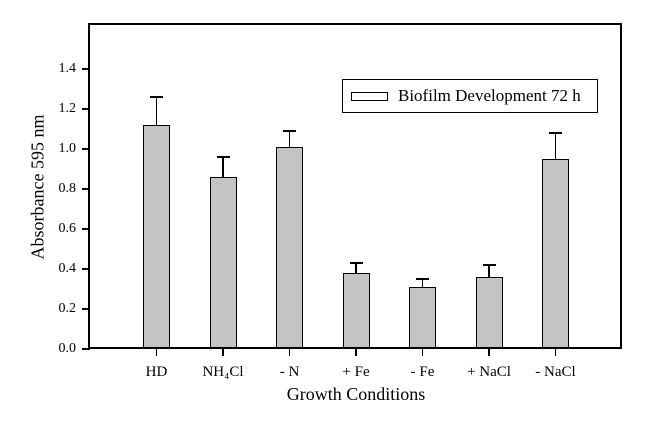 Image resolution: width=652 pixels, height=425 pixels. What do you see at coordinates (356, 372) in the screenshot?
I see `x-tick-label: + Fe` at bounding box center [356, 372].